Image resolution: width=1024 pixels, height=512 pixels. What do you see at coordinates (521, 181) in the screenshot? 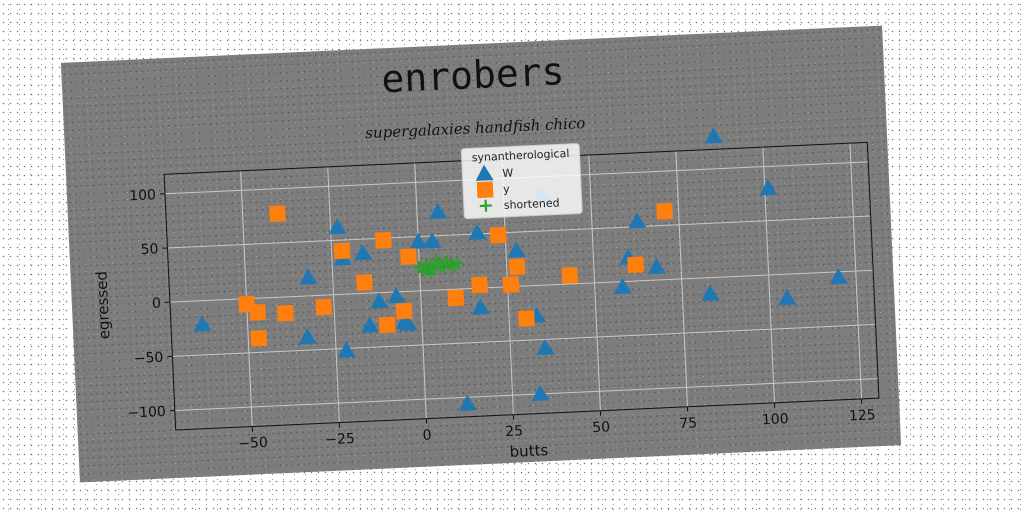
I see `legend-box` at bounding box center [521, 181].